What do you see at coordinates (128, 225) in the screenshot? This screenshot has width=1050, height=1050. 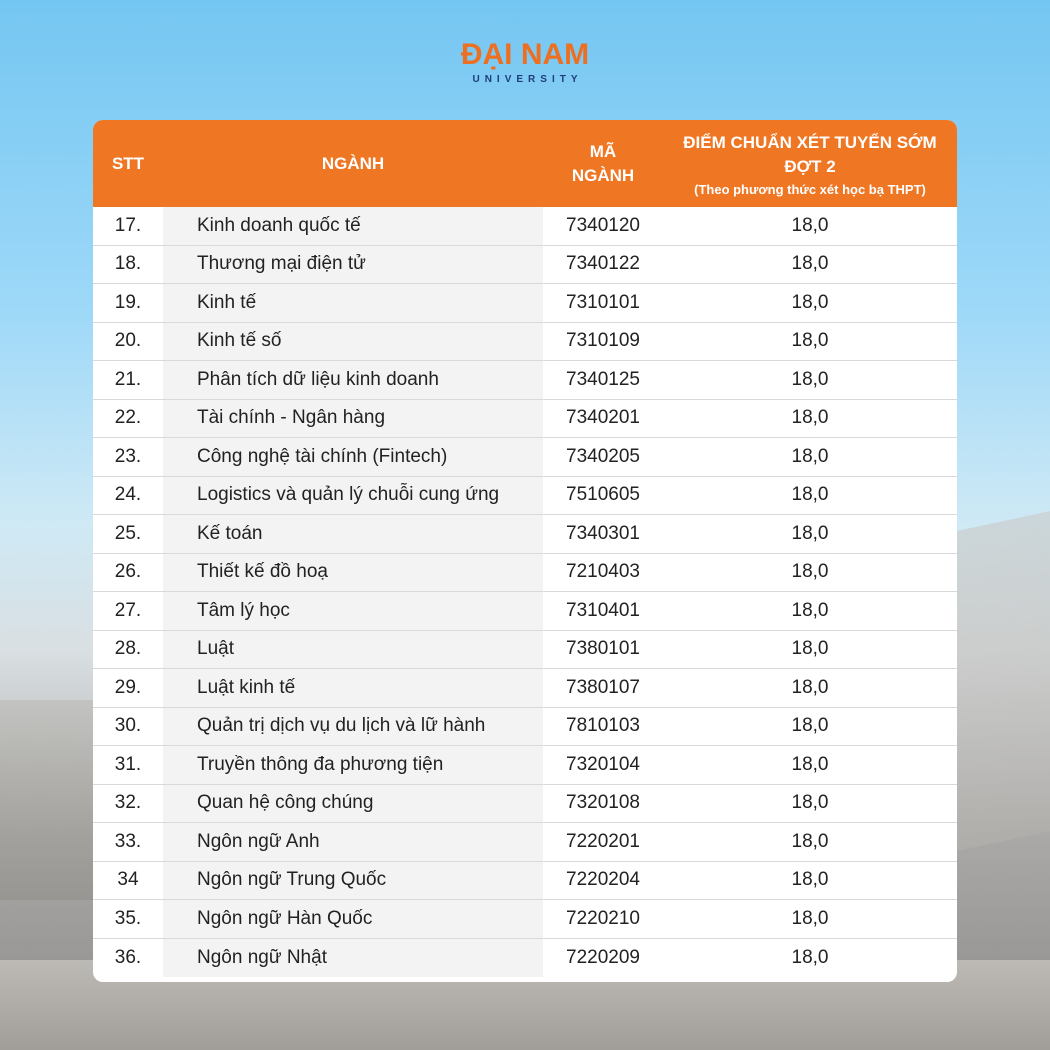 I see `row-stt: 17.` at bounding box center [128, 225].